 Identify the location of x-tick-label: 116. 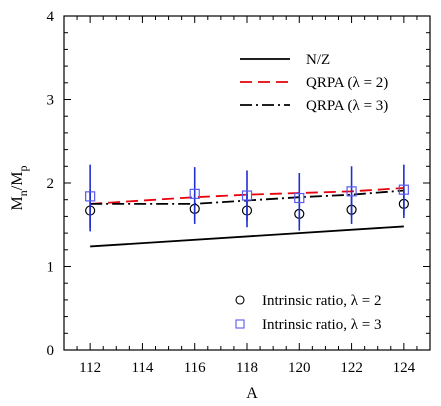
(195, 368).